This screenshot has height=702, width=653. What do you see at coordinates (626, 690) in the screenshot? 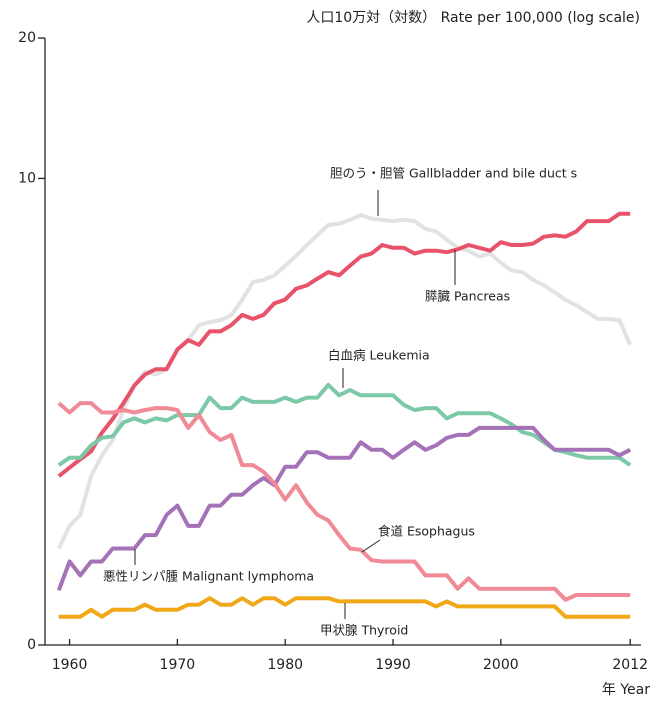
I see `x-axis-label: 年 Year` at bounding box center [626, 690].